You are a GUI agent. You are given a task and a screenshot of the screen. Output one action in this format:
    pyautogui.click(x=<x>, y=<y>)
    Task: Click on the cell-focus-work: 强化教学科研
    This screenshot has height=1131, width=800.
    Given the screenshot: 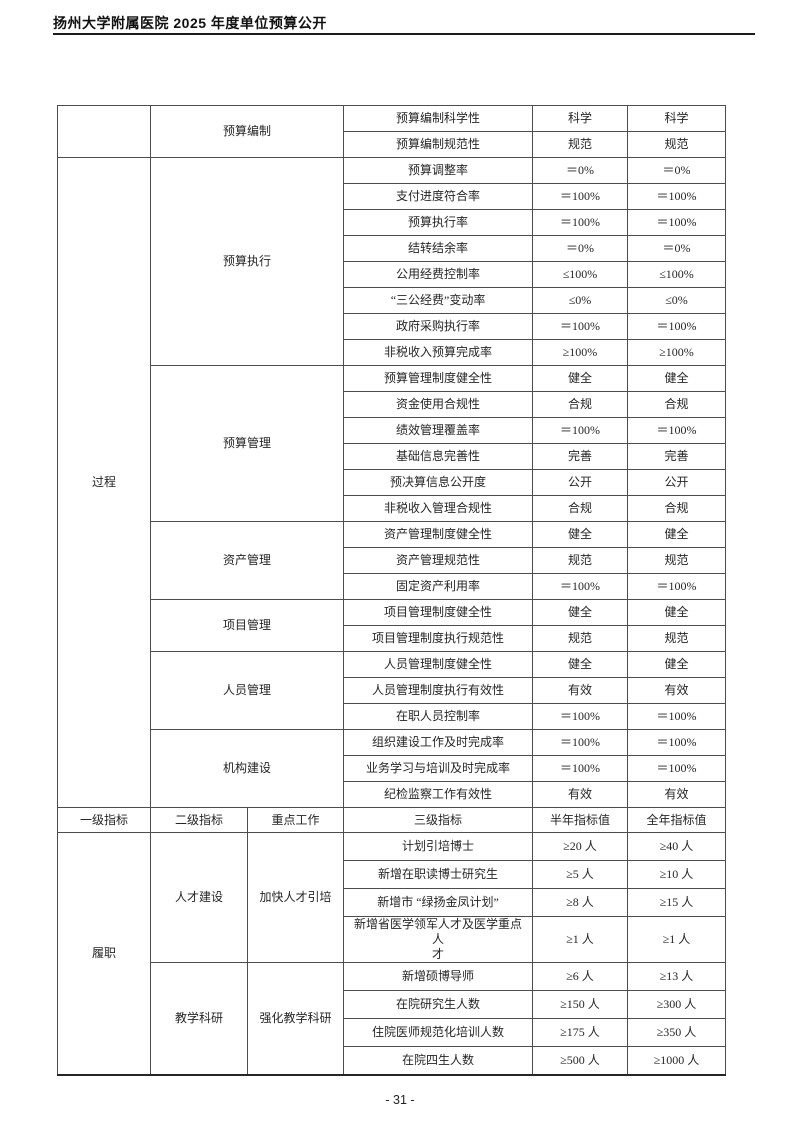 What is the action you would take?
    pyautogui.click(x=295, y=1018)
    